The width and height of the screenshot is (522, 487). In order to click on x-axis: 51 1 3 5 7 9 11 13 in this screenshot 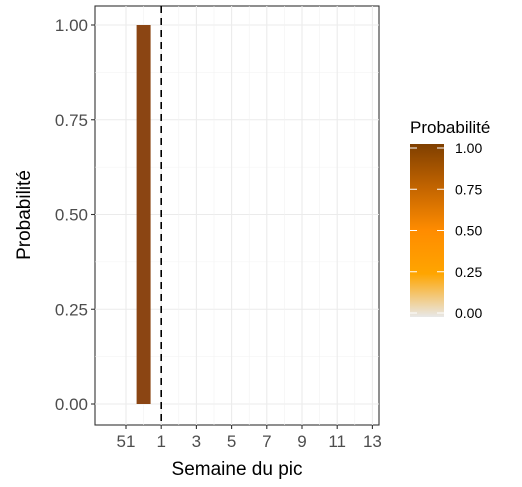, I will do `click(249, 438)`.